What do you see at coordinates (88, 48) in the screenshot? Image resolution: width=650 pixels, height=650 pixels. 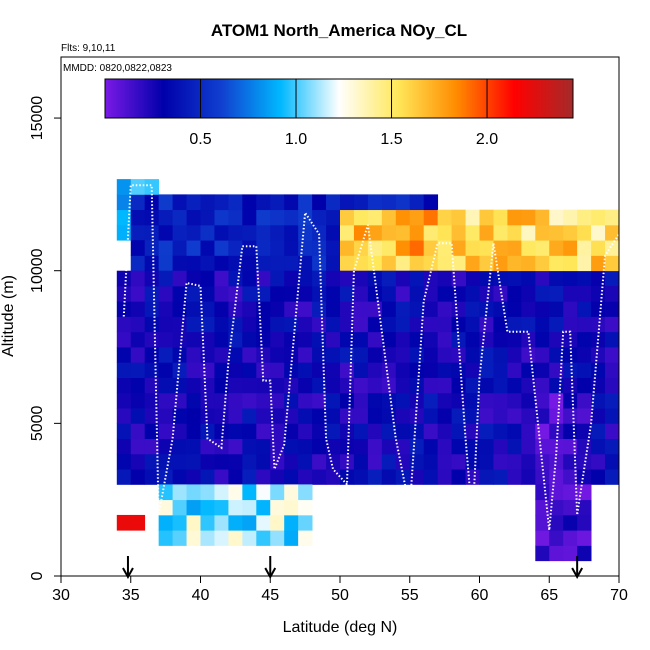 I see `annotation-flights: Flts: 9,10,11` at bounding box center [88, 48].